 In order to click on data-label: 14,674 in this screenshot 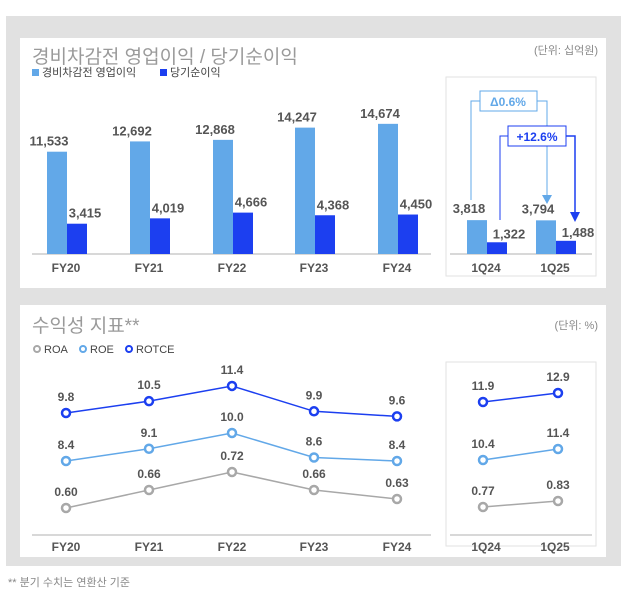, I will do `click(380, 113)`.